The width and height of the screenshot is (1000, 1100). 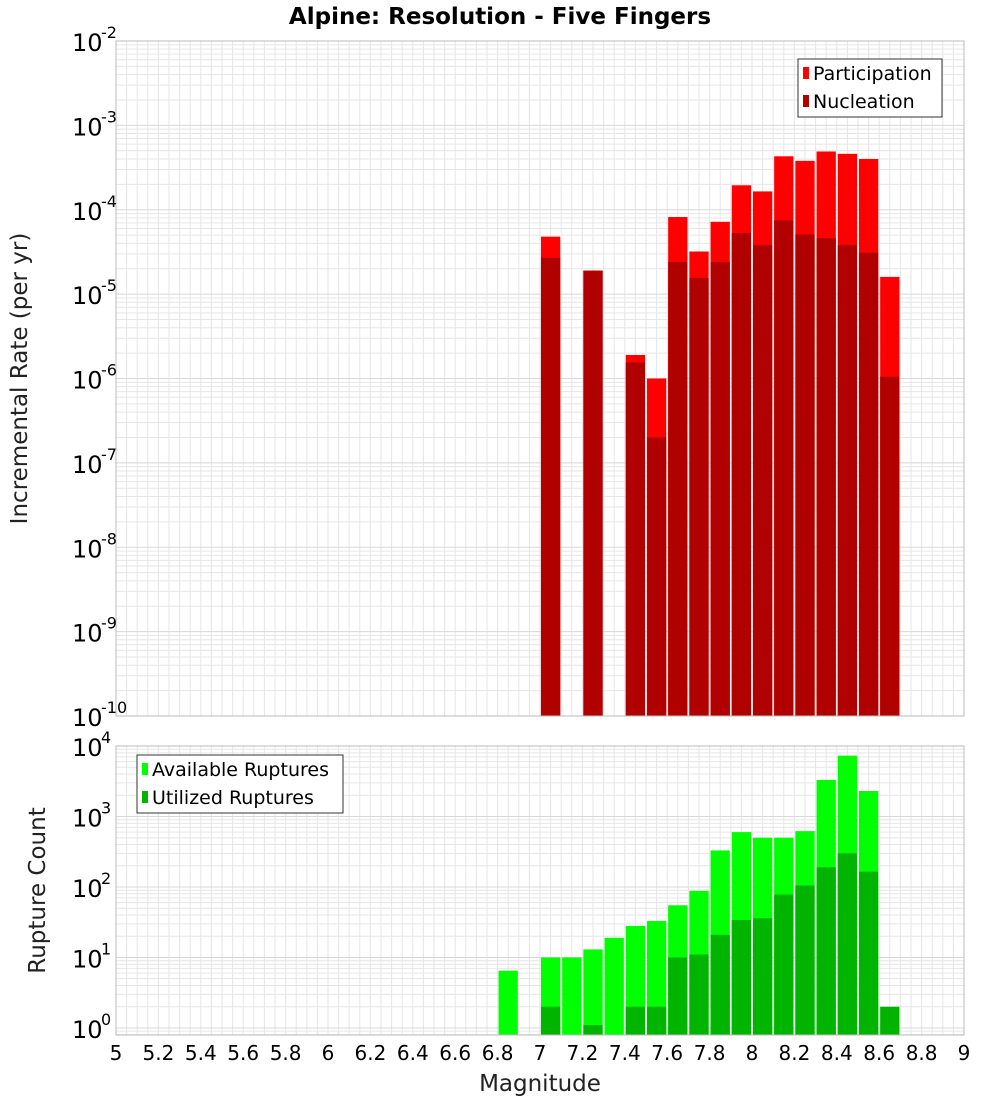 I want to click on x-tick-label: 7, so click(x=540, y=1053).